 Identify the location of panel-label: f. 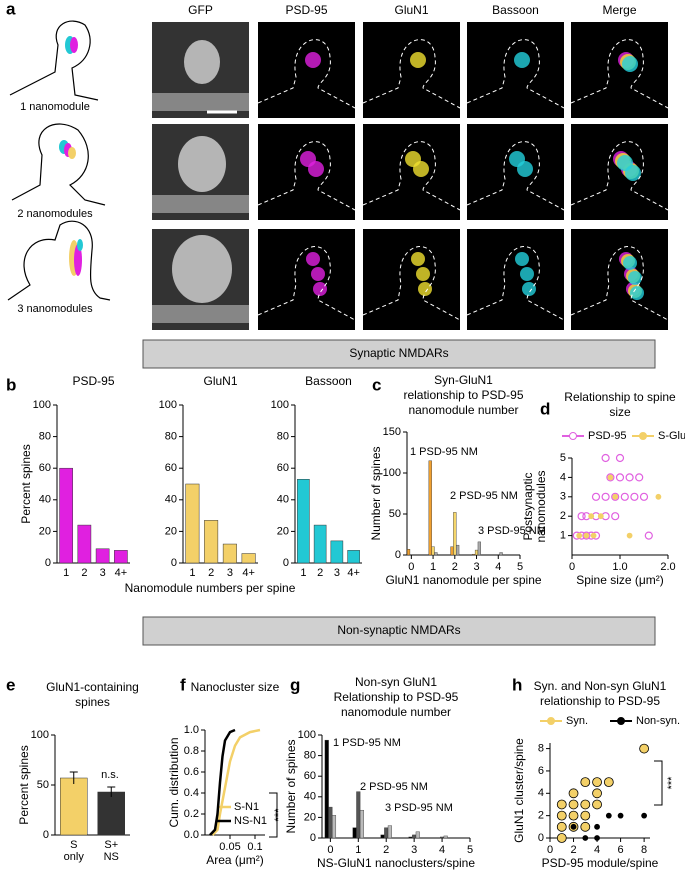
(183, 684).